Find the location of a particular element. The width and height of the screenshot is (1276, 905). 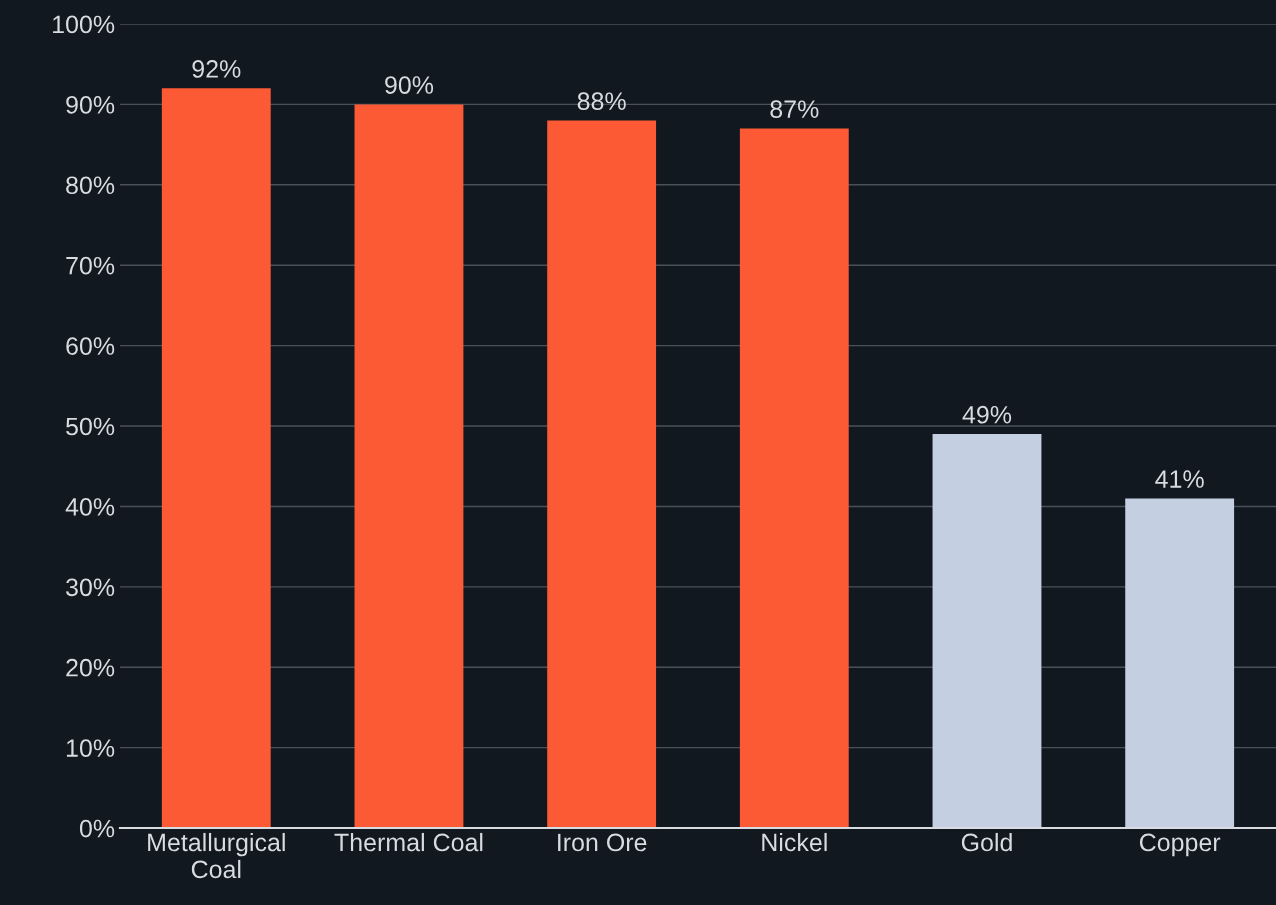

data-label: 41% is located at coordinates (1179, 479).